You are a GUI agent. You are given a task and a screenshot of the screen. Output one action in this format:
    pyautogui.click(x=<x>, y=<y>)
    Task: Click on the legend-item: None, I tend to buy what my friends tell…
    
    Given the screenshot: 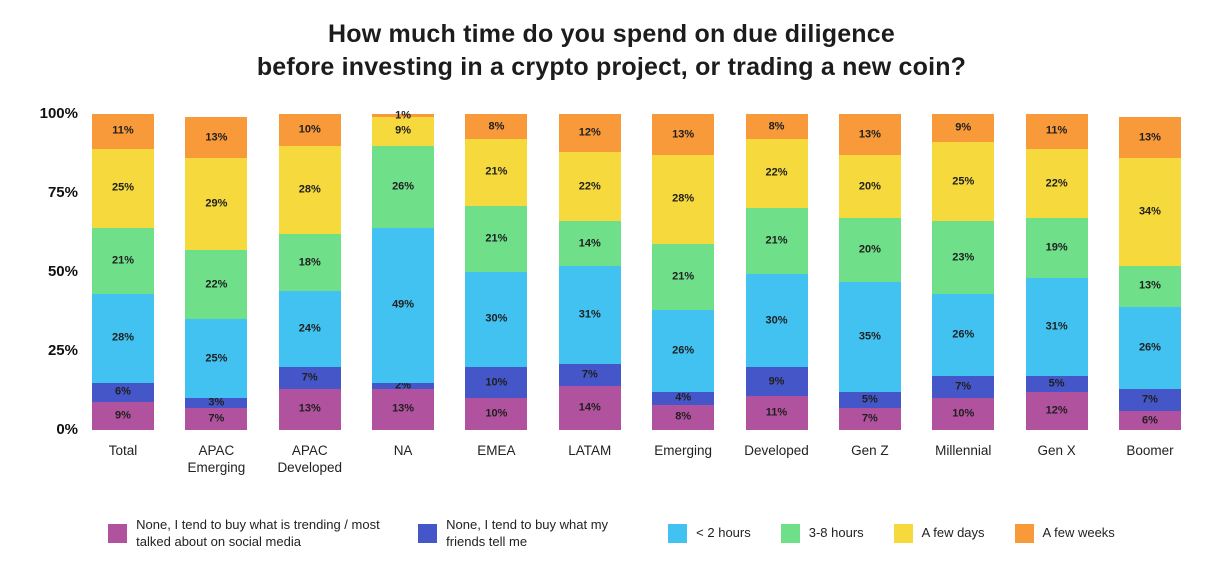 What is the action you would take?
    pyautogui.click(x=528, y=534)
    